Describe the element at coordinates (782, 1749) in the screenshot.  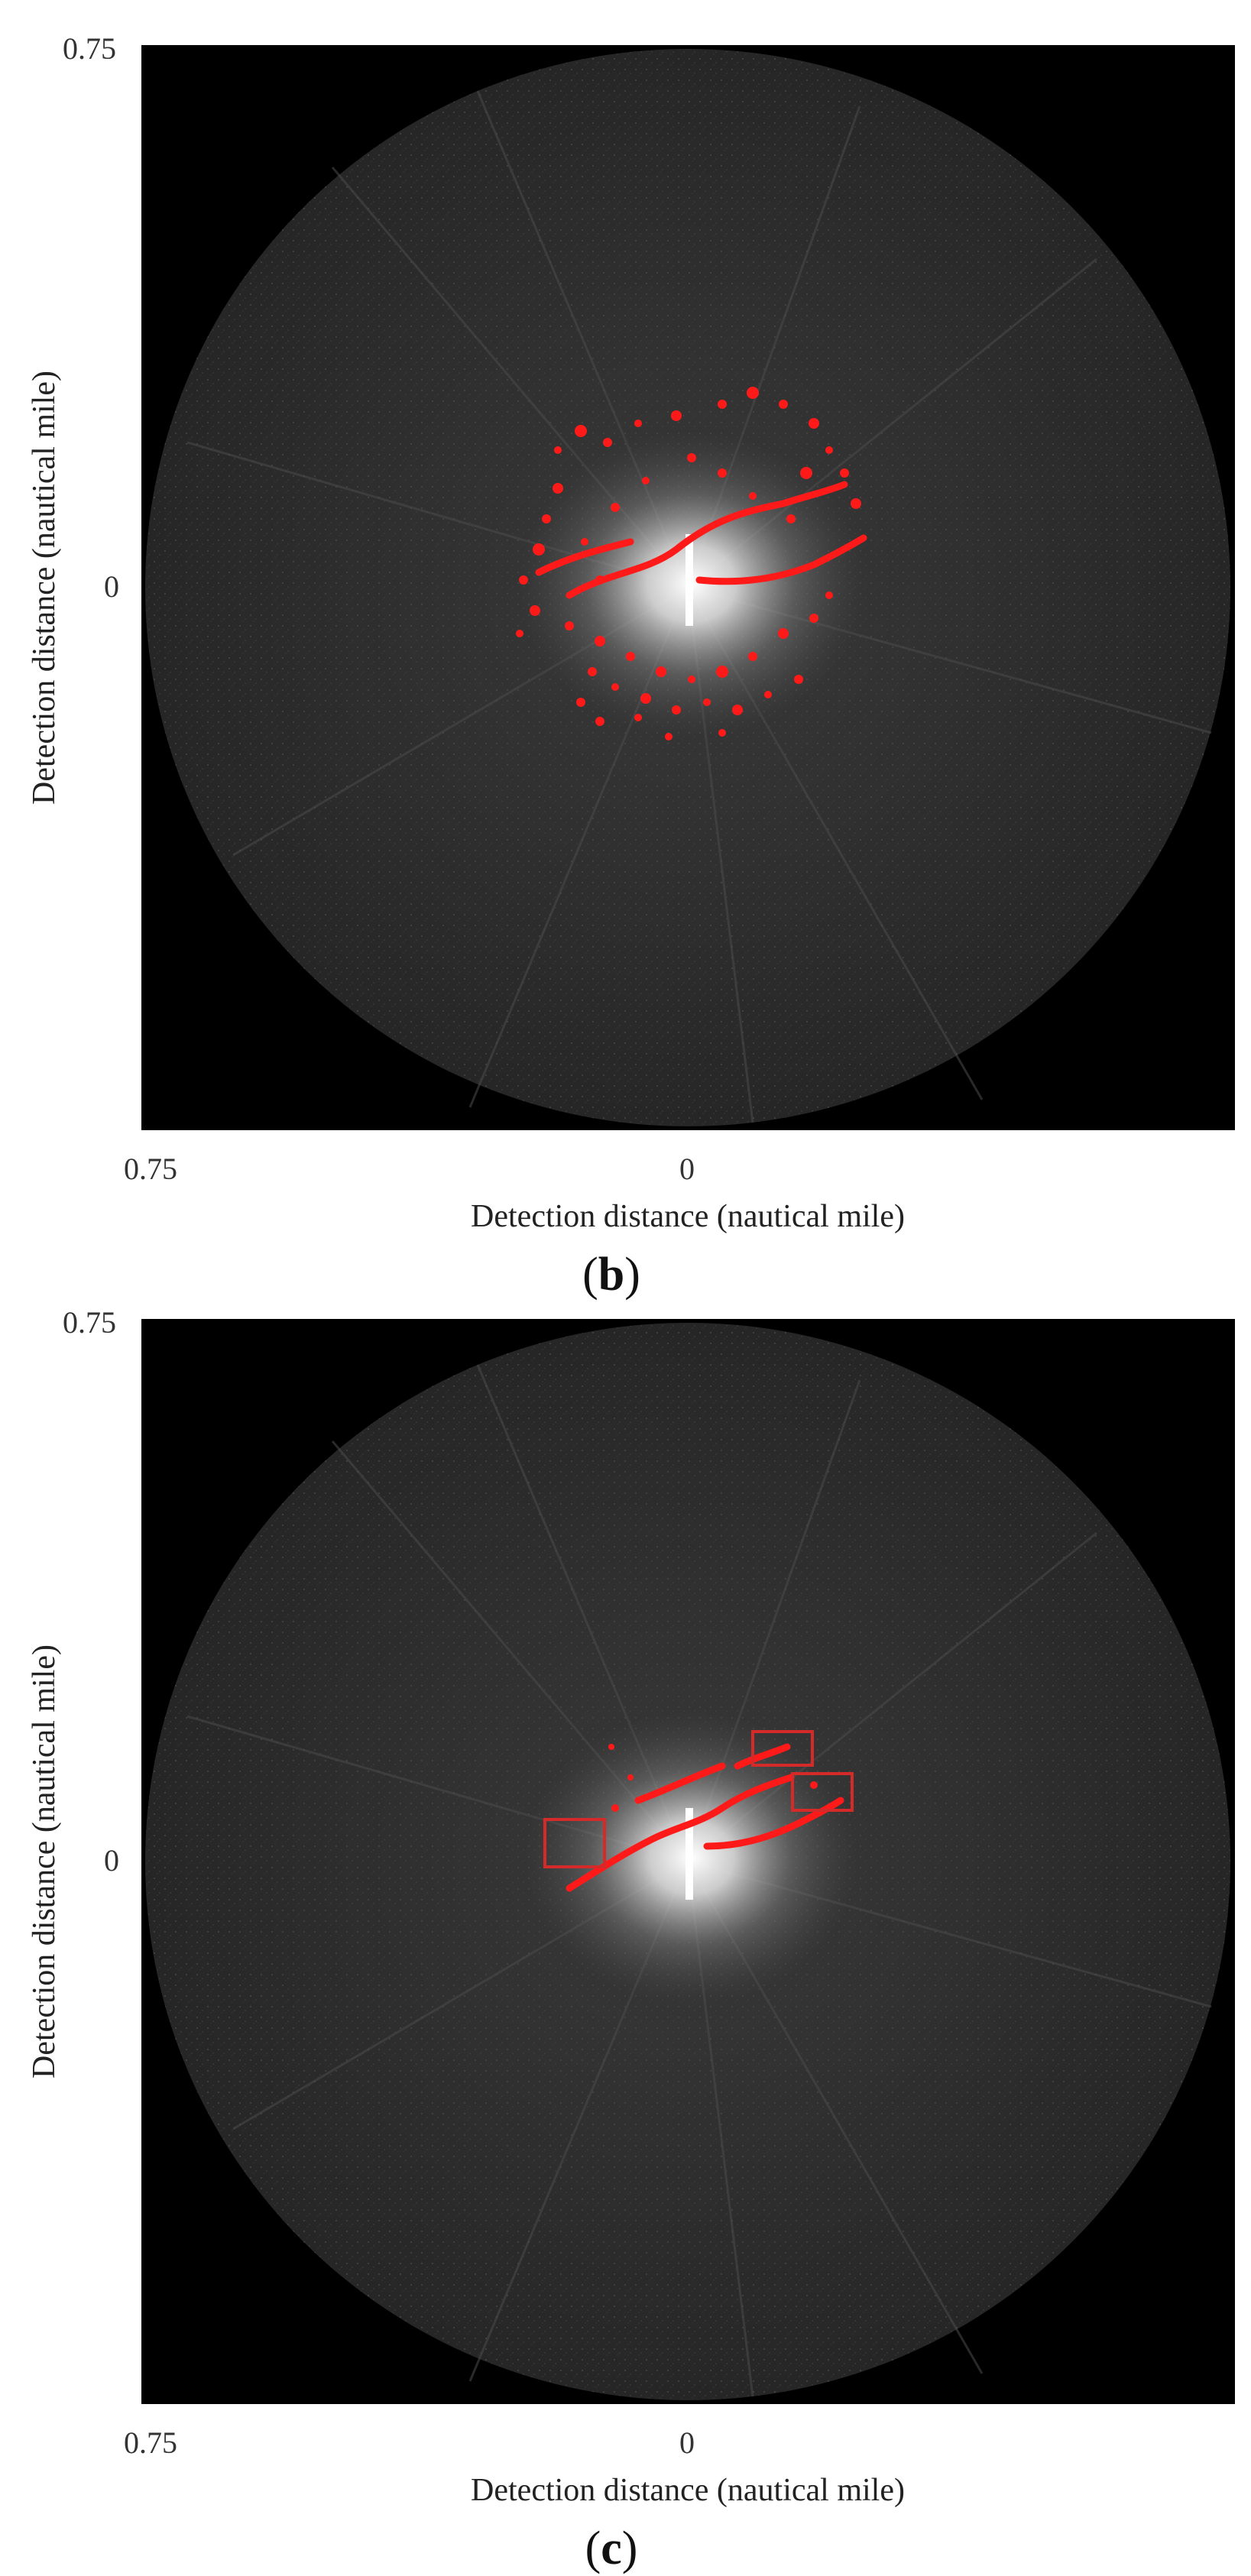
I see `target-box-top-right` at that location.